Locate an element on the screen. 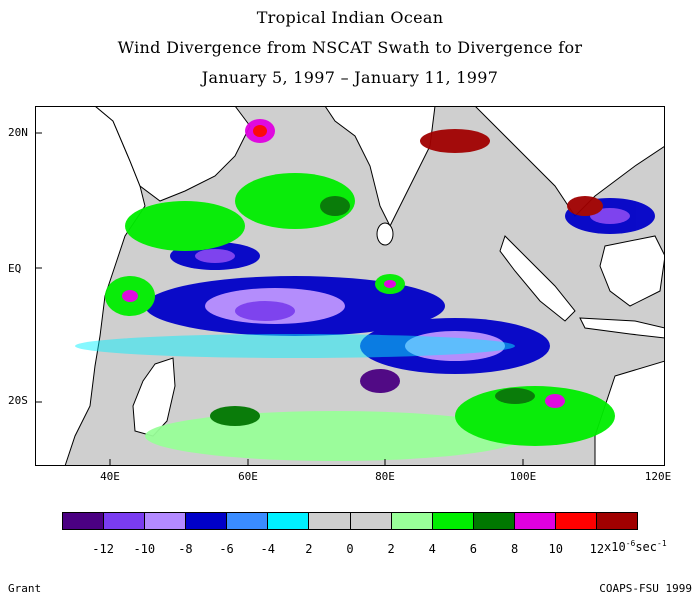  map-title: Tropical Indian Ocean is located at coordinates (350, 17).